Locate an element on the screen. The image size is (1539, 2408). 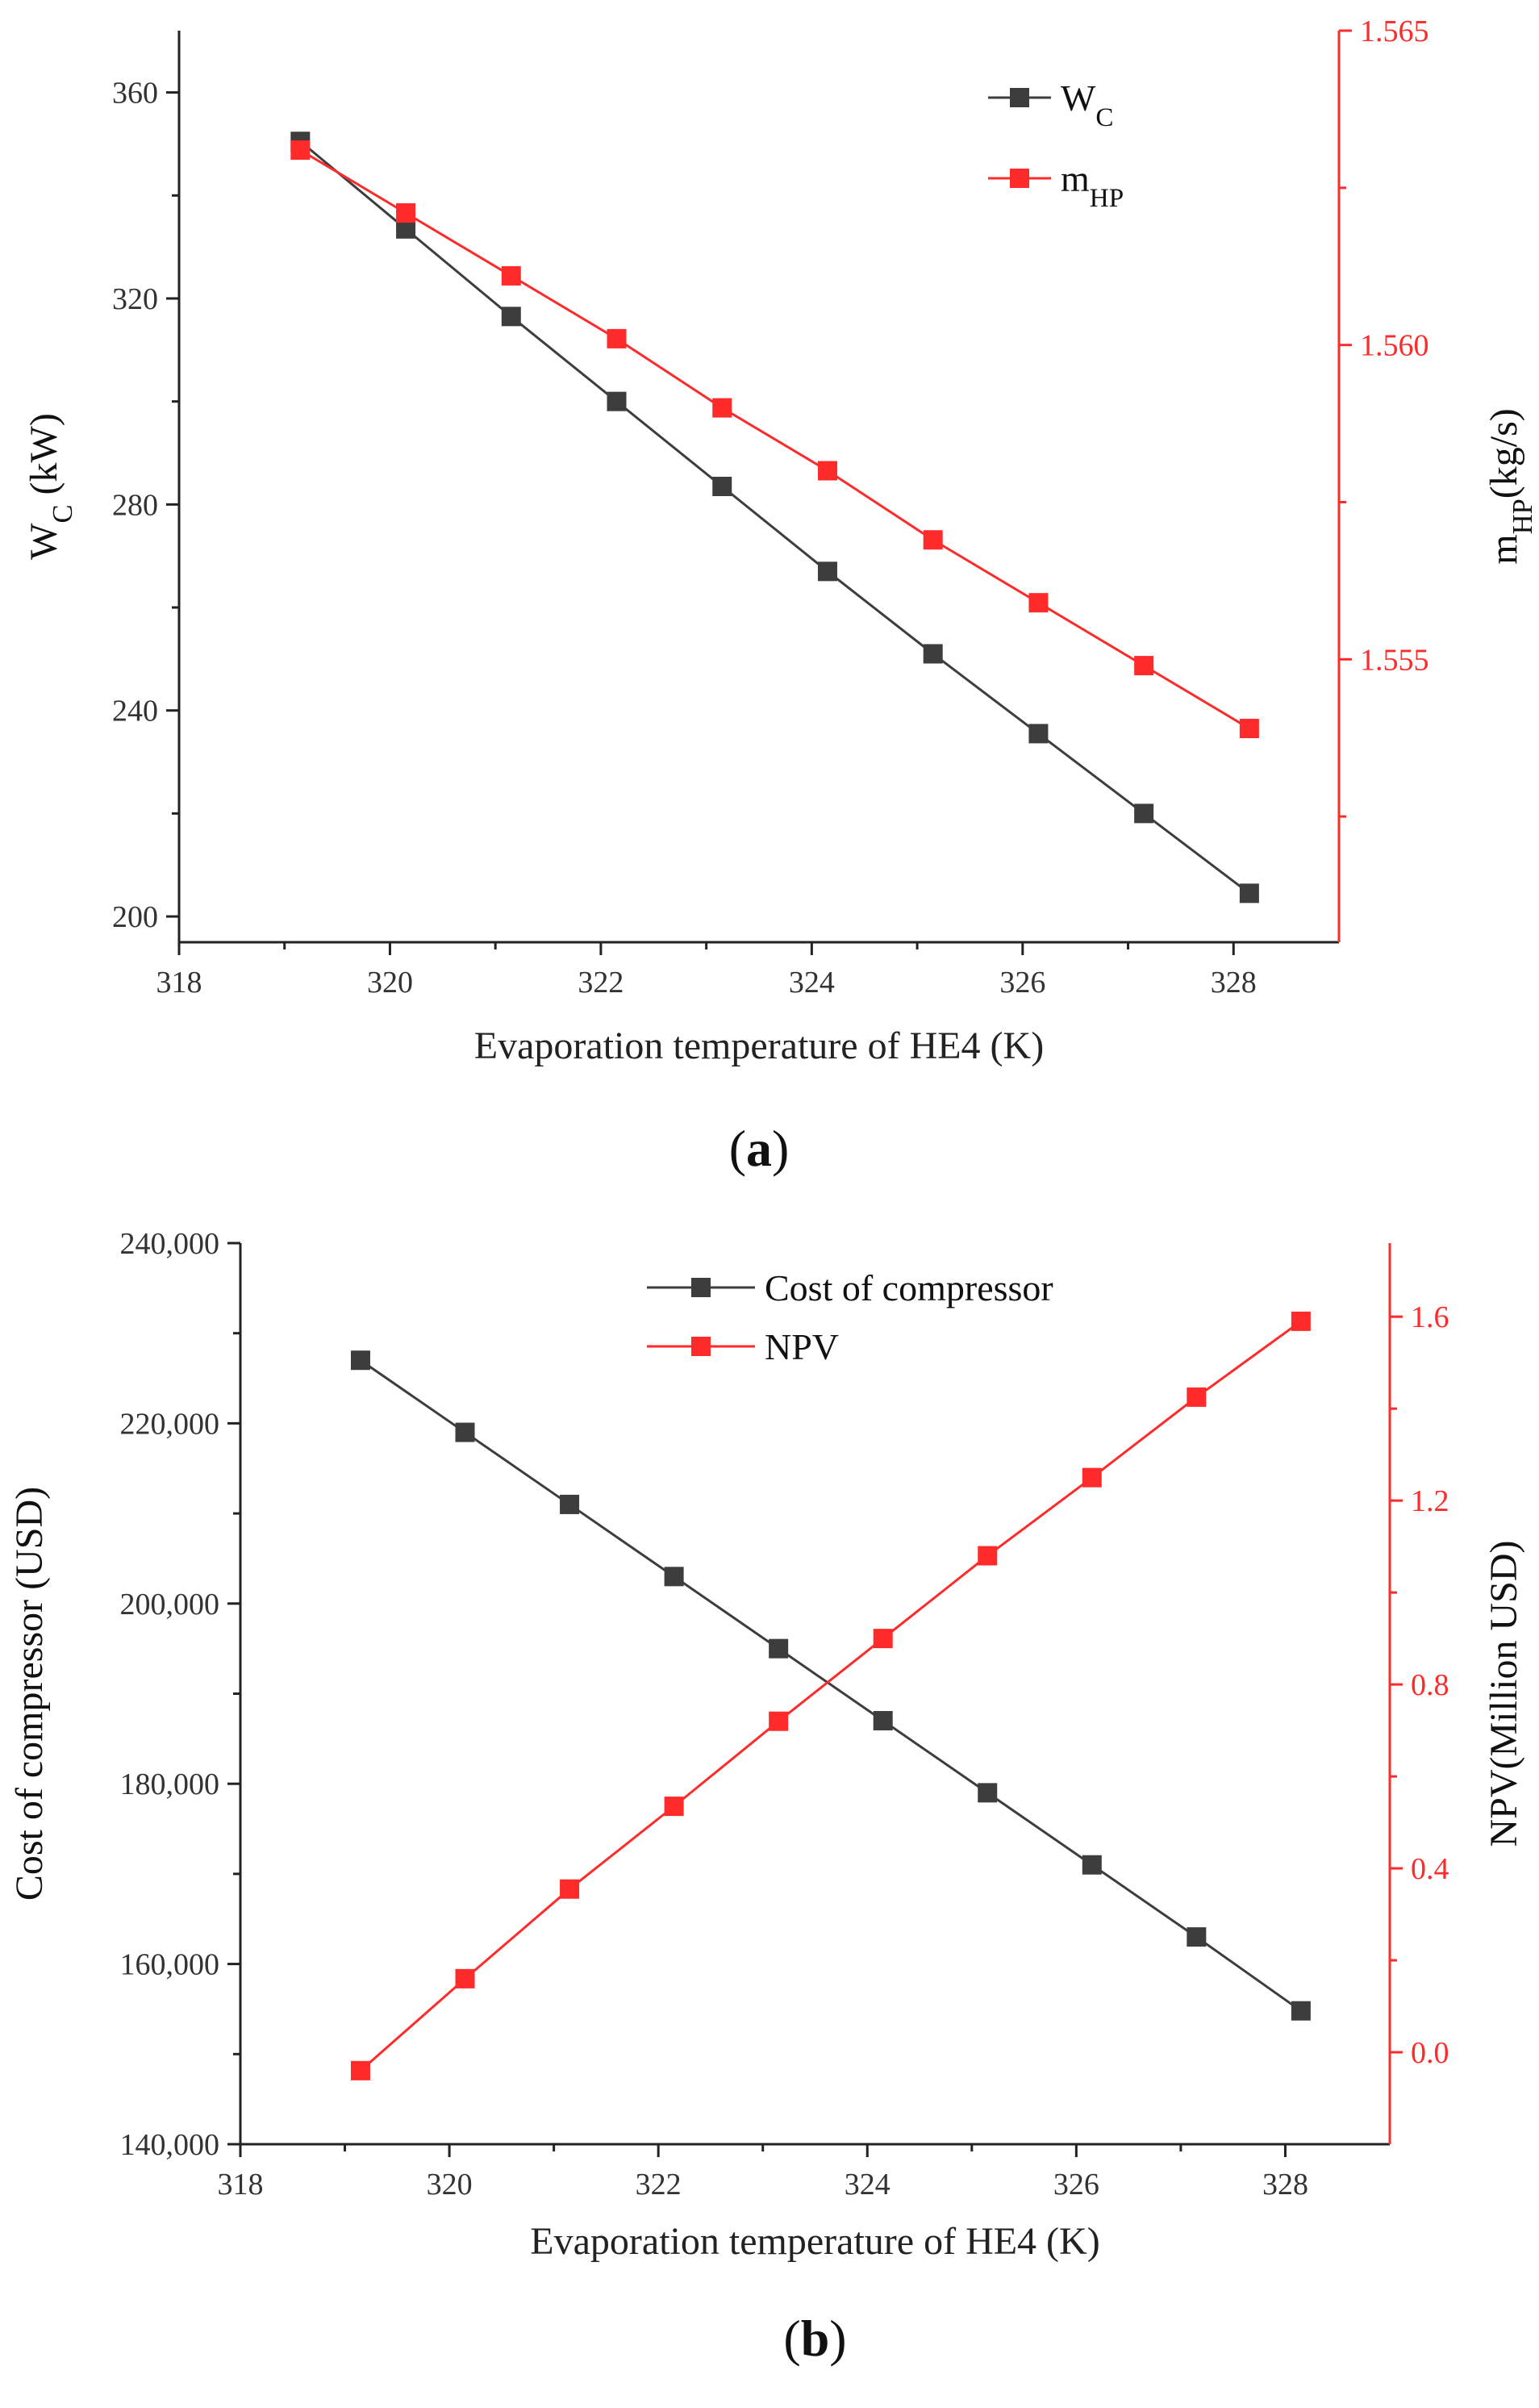
y-axis-title: Cost of compressor (USD) is located at coordinates (29, 1694).